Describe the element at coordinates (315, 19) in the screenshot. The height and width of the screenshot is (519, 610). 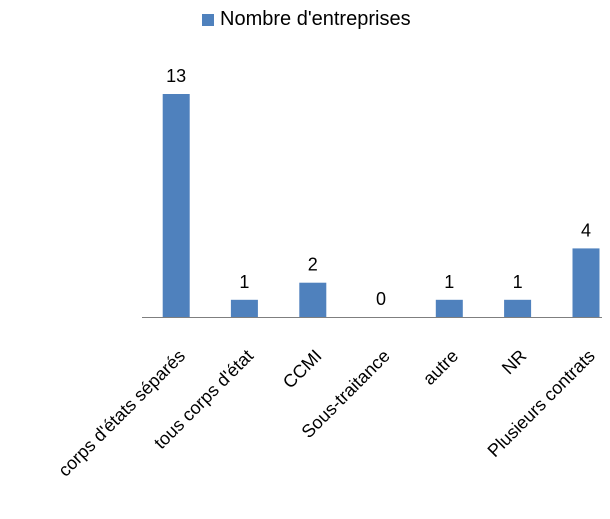
I see `legend-label: Nombre d'entreprises` at that location.